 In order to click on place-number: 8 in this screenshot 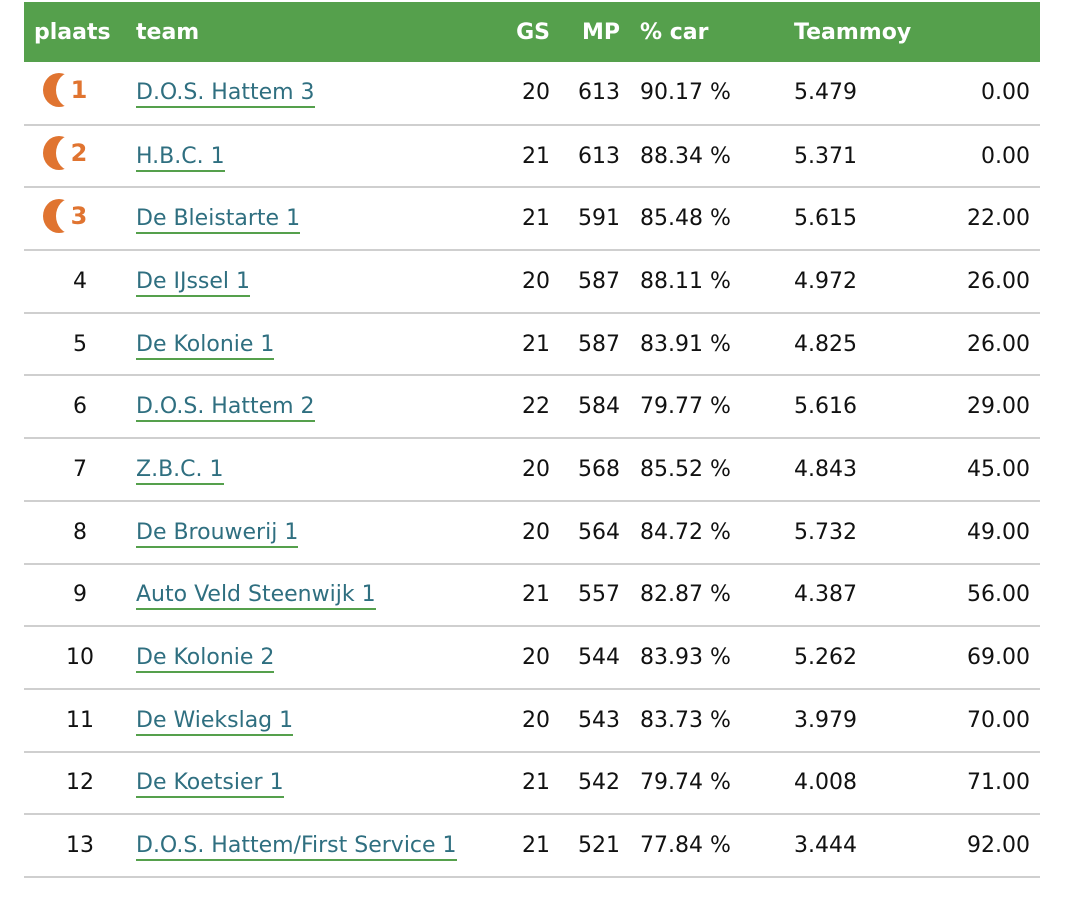, I will do `click(80, 532)`.